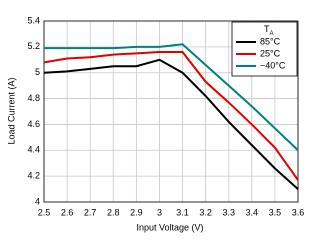 This screenshot has height=243, width=320. What do you see at coordinates (33, 176) in the screenshot?
I see `y-tick-label: 4.2` at bounding box center [33, 176].